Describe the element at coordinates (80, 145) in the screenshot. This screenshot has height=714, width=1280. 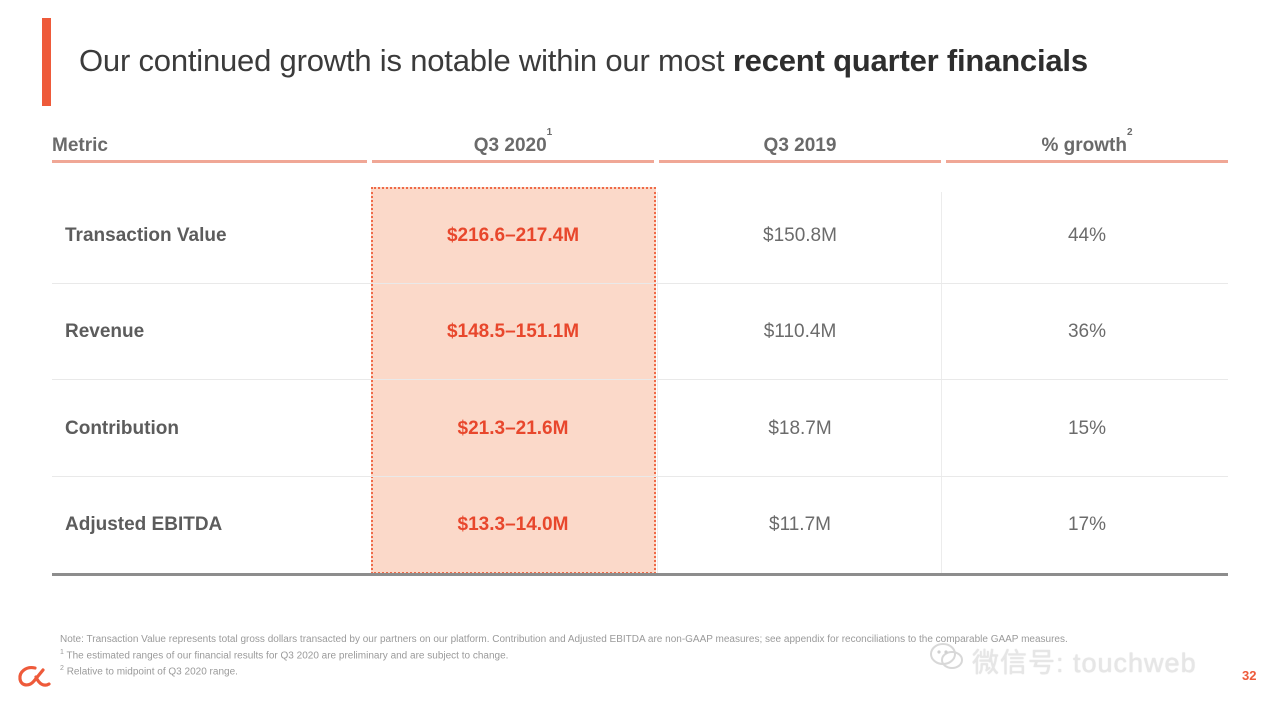
I see `header-metric-label: Metric` at that location.